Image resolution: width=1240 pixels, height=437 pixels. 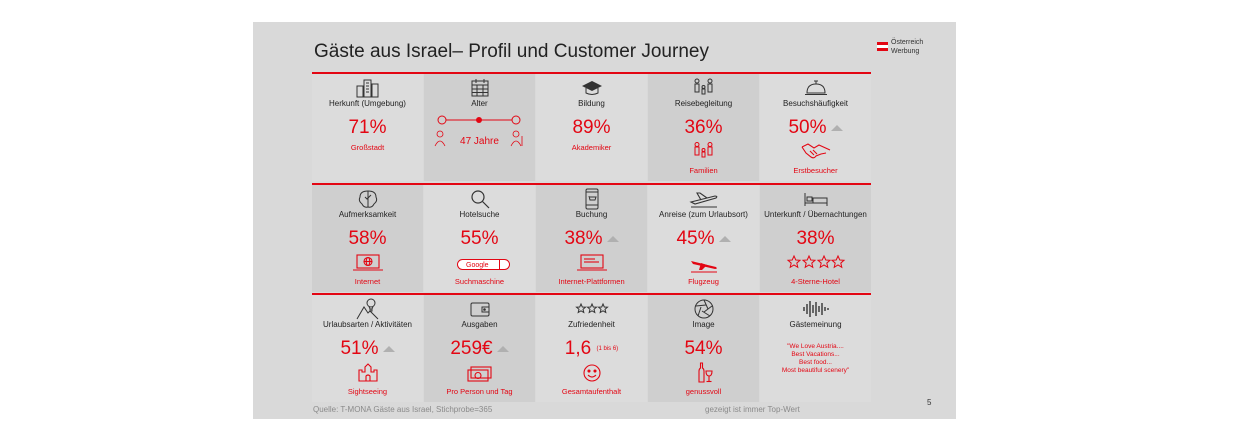 I want to click on value-with-scale: 1,6 (1 bis 6), so click(x=591, y=349).